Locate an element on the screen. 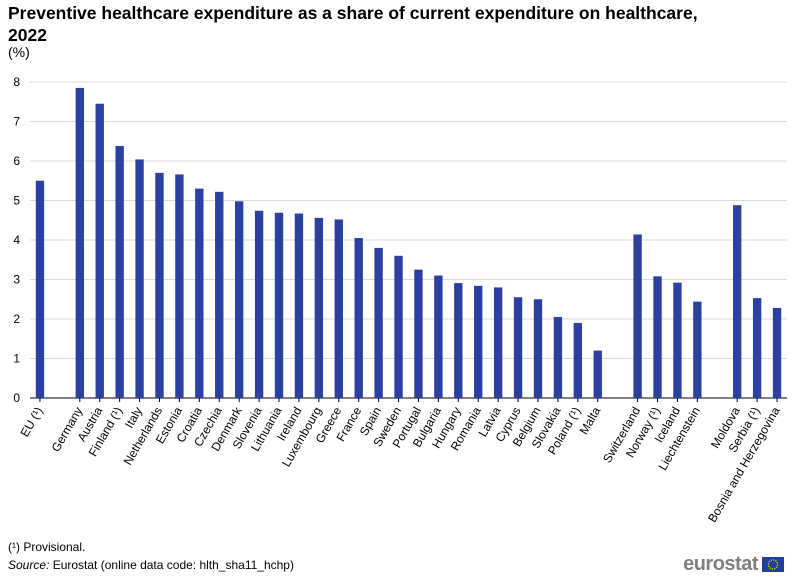  y-tick-label: 4 is located at coordinates (16, 240).